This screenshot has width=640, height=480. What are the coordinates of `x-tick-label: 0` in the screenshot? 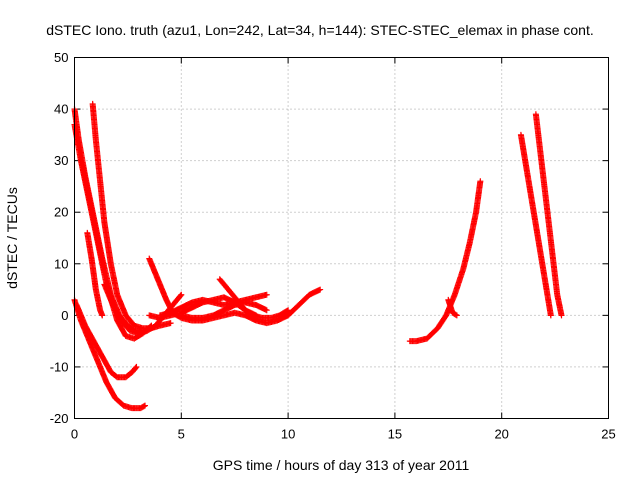 It's located at (74, 434).